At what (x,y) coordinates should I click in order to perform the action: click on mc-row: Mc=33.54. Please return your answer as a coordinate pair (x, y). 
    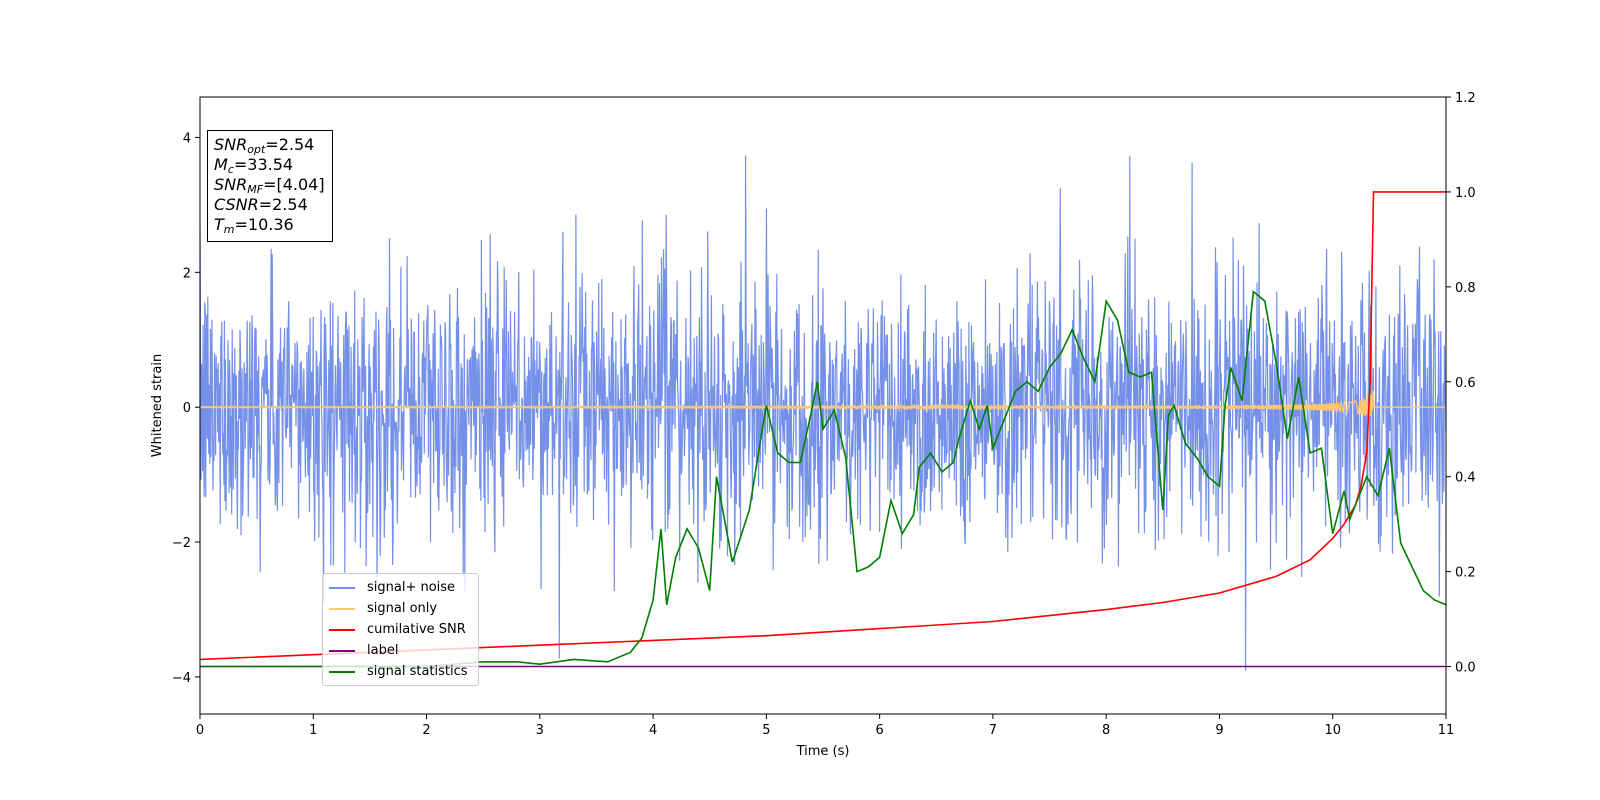
    Looking at the image, I should click on (254, 165).